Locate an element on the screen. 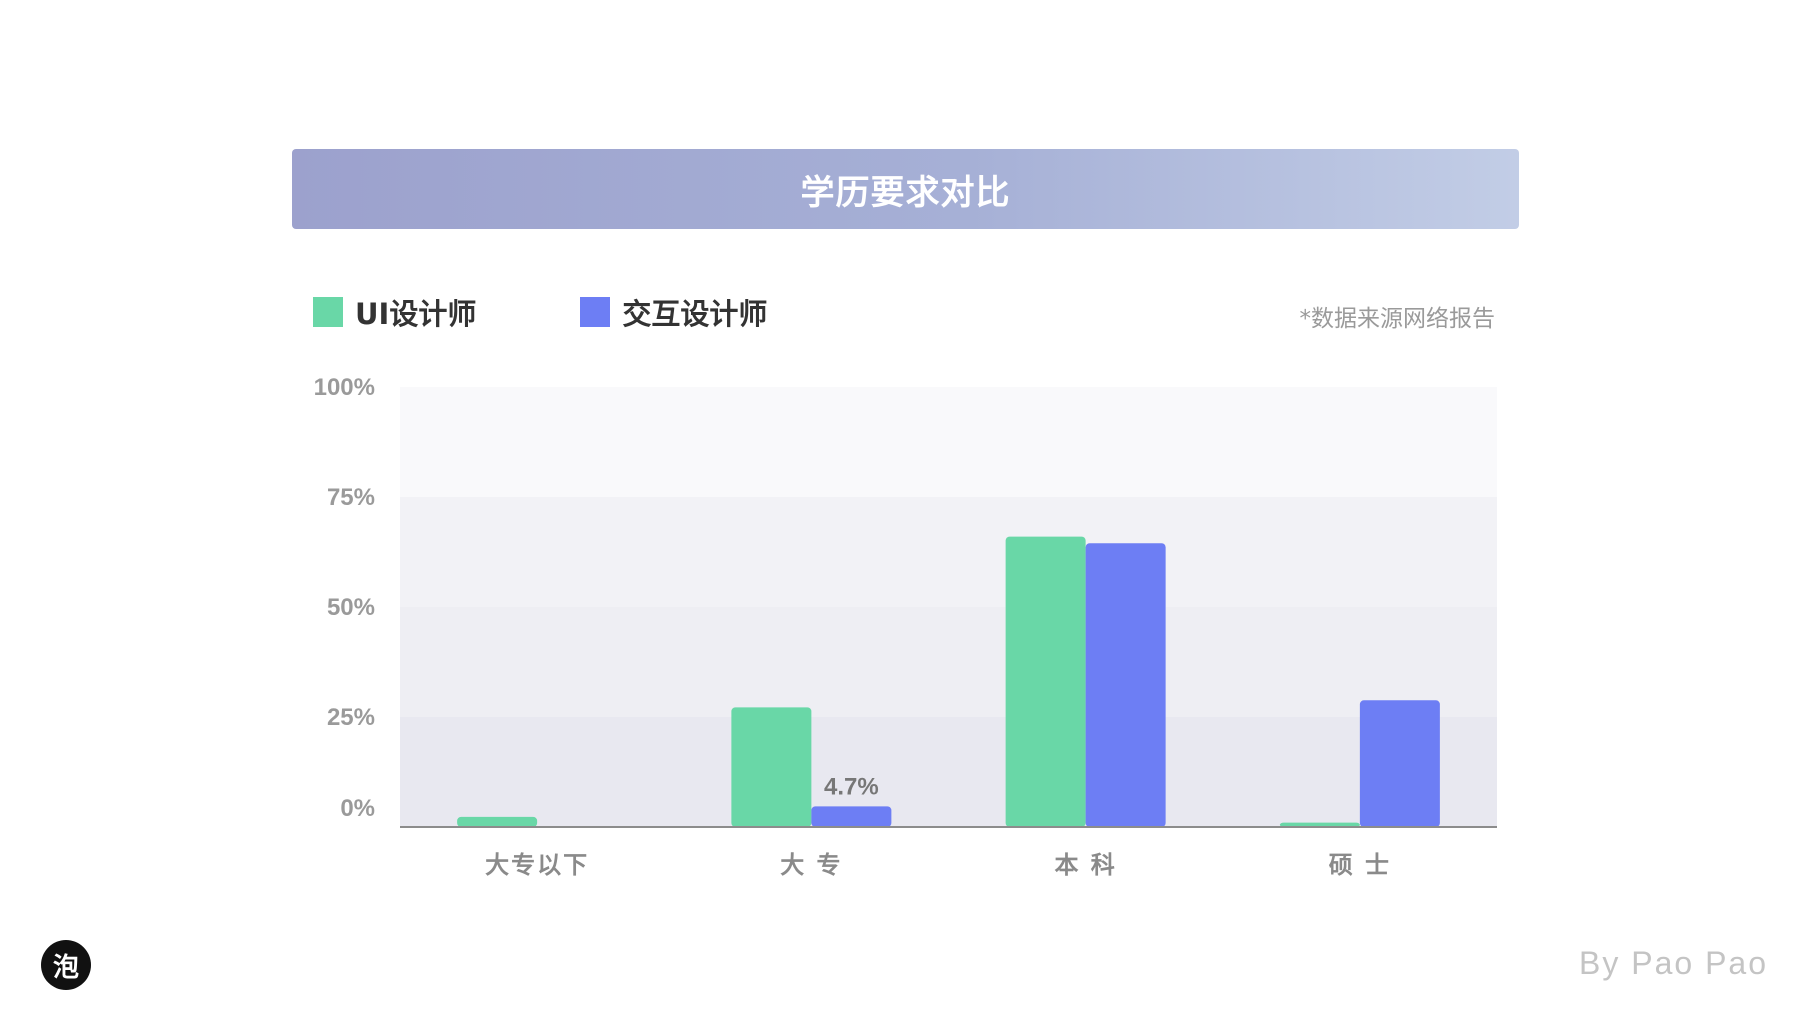 Image resolution: width=1800 pixels, height=1014 pixels. legend-label-interaction: 交互设计师 is located at coordinates (695, 314).